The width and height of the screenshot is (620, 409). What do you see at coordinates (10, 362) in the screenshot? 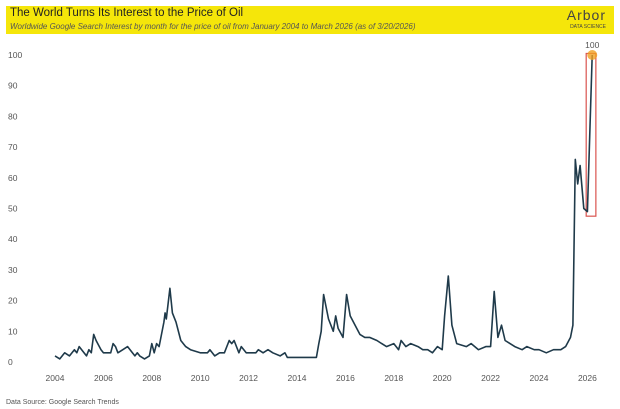
I see `y-tick-label: 0` at bounding box center [10, 362].